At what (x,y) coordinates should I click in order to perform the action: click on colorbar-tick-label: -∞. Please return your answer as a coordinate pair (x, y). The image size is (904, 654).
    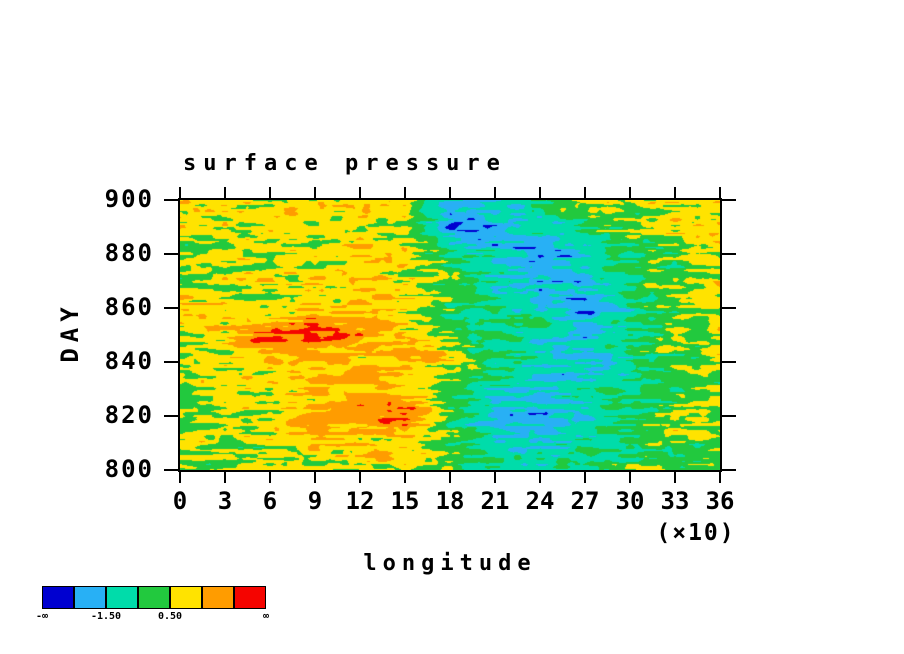
    Looking at the image, I should click on (42, 616).